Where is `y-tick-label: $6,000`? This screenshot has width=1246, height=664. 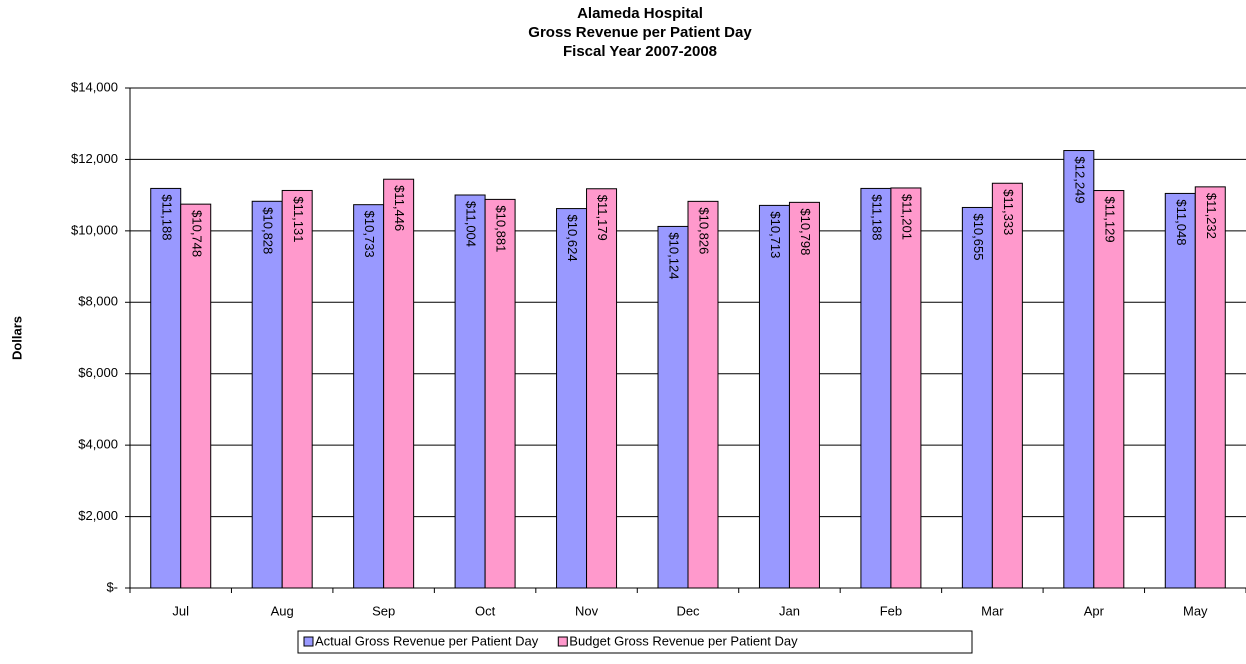
y-tick-label: $6,000 is located at coordinates (98, 372).